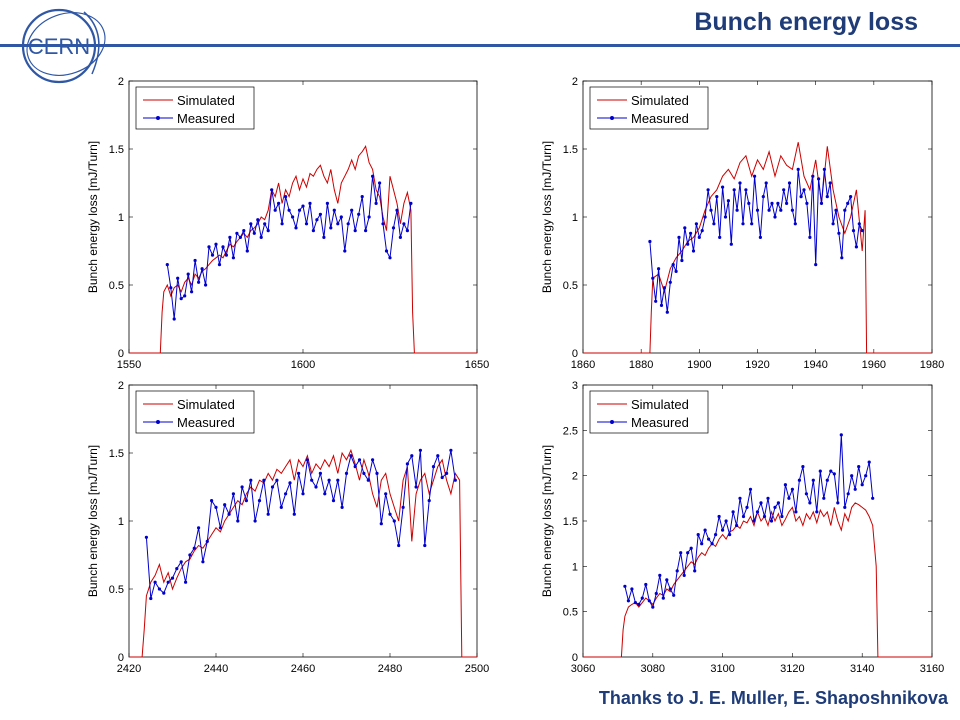 This screenshot has width=960, height=720. I want to click on y-tick-label: 1.5, so click(570, 150).